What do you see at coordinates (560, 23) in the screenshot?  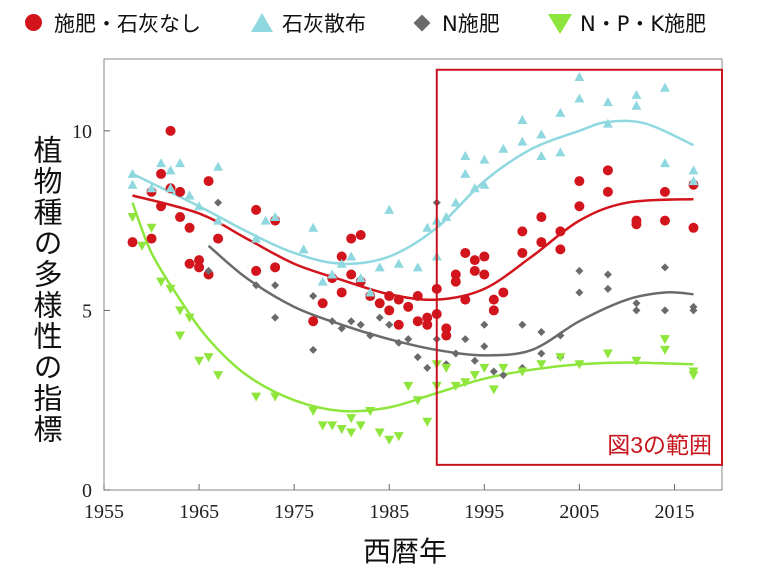 I see `green-triangle-down-icon` at bounding box center [560, 23].